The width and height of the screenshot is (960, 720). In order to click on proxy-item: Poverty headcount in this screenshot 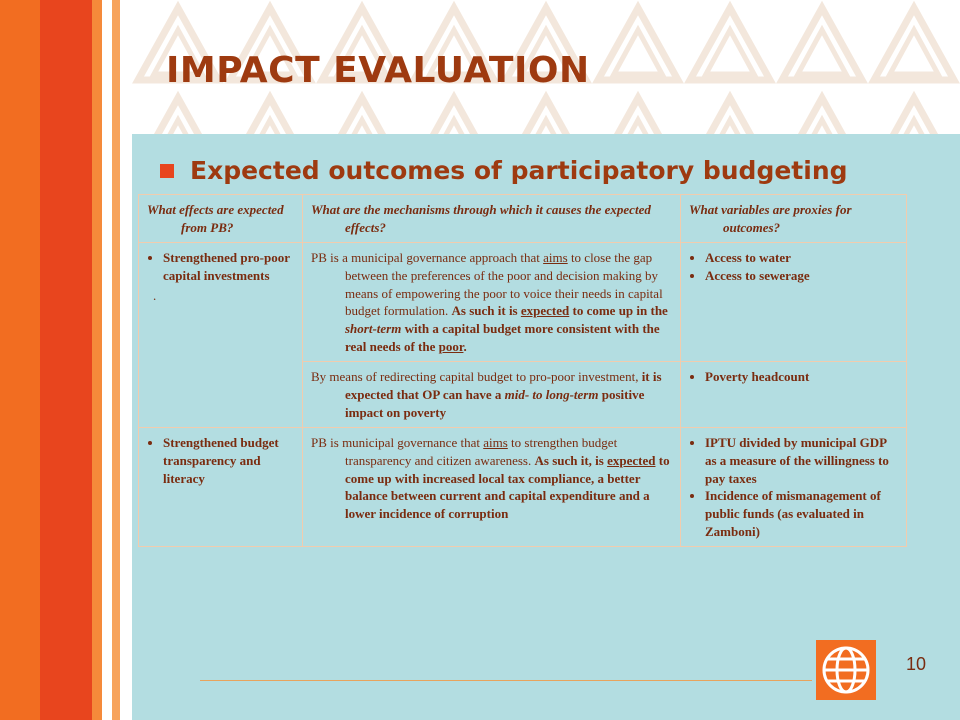, I will do `click(801, 377)`.